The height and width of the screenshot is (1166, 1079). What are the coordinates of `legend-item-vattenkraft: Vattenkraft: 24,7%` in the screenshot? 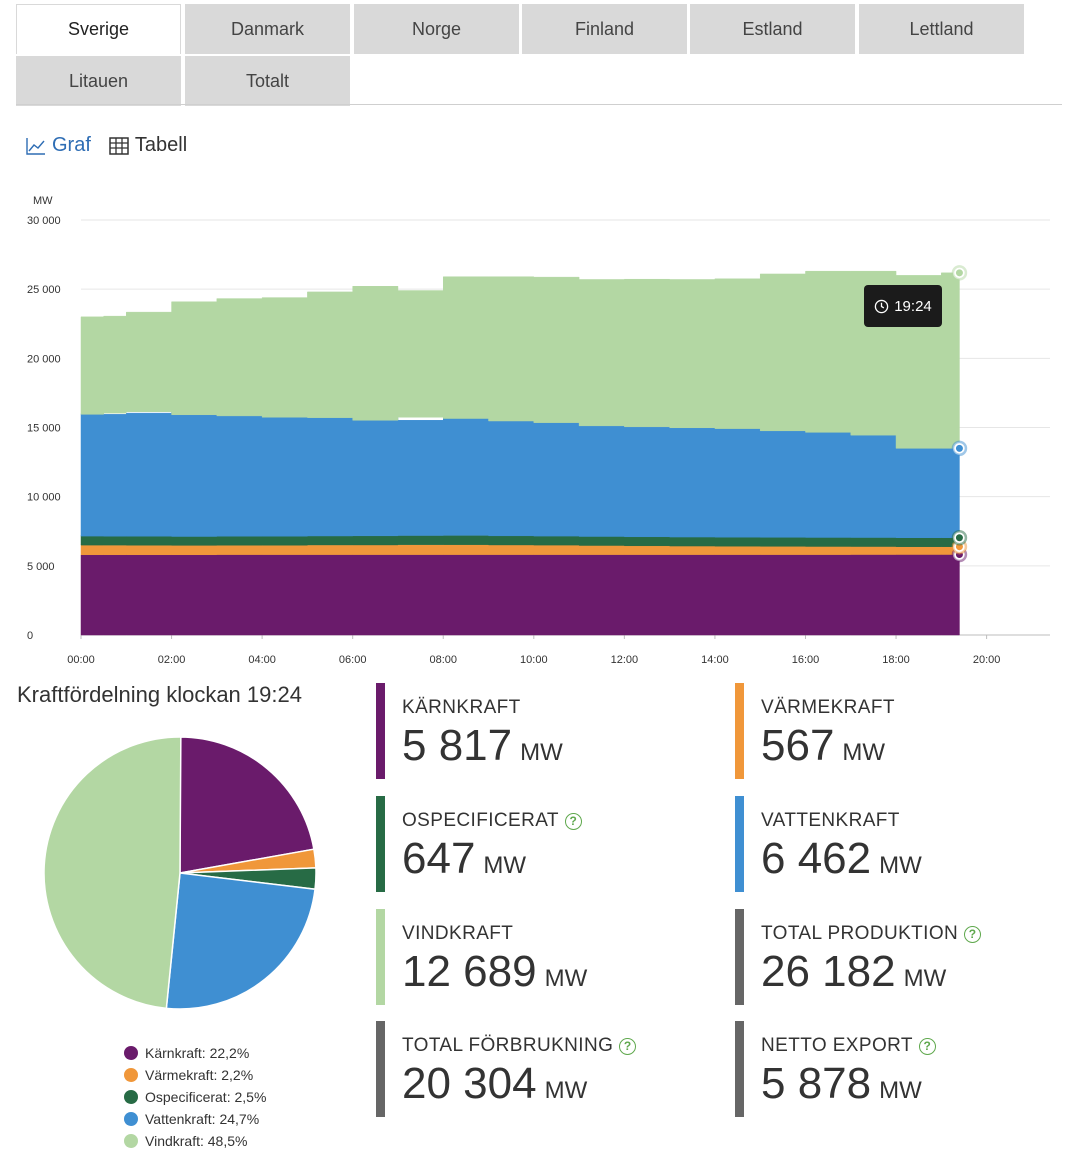 It's located at (195, 1119).